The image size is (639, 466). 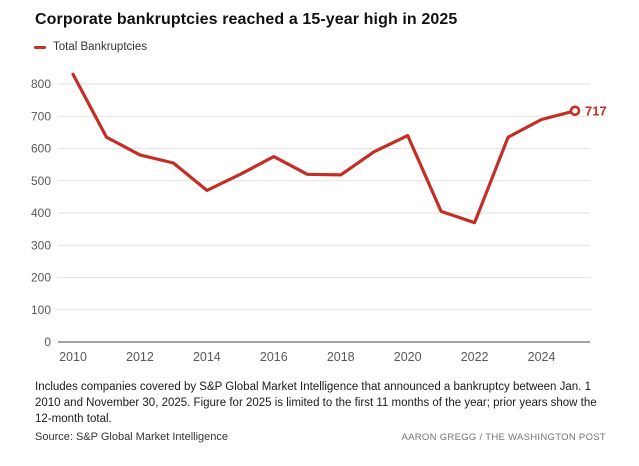 What do you see at coordinates (503, 437) in the screenshot?
I see `byline-credit: AARON GREGG / THE WASHINGTON POST` at bounding box center [503, 437].